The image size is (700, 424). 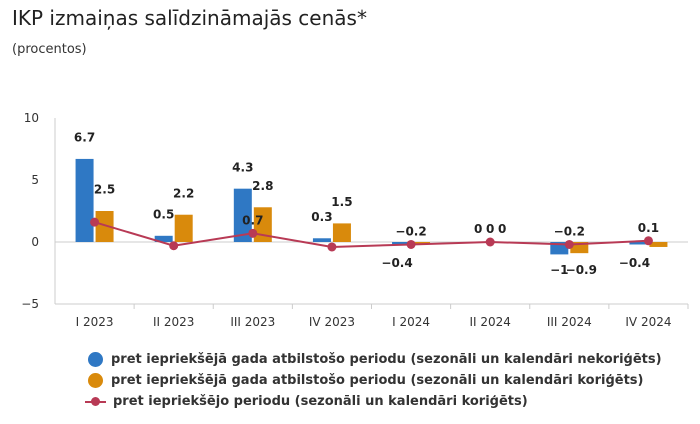 What do you see at coordinates (84, 138) in the screenshot?
I see `data-label: 6.7` at bounding box center [84, 138].